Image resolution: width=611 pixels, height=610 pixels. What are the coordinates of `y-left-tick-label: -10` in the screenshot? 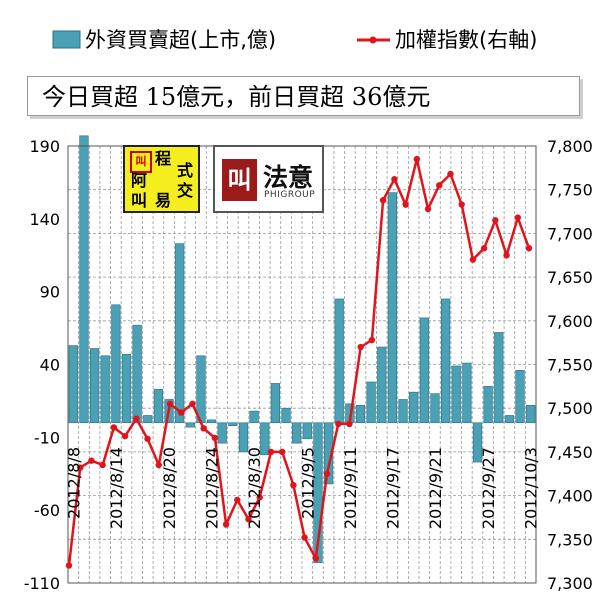 It's located at (47, 437).